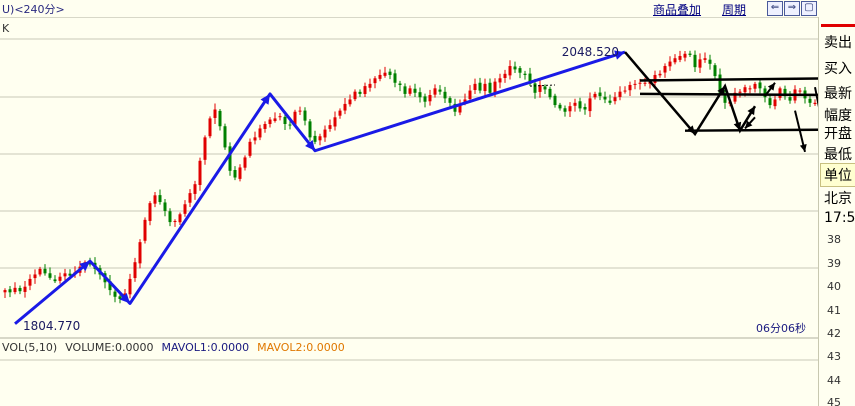  What do you see at coordinates (30, 347) in the screenshot?
I see `vol-indicator-label: VOL(5,10)` at bounding box center [30, 347].